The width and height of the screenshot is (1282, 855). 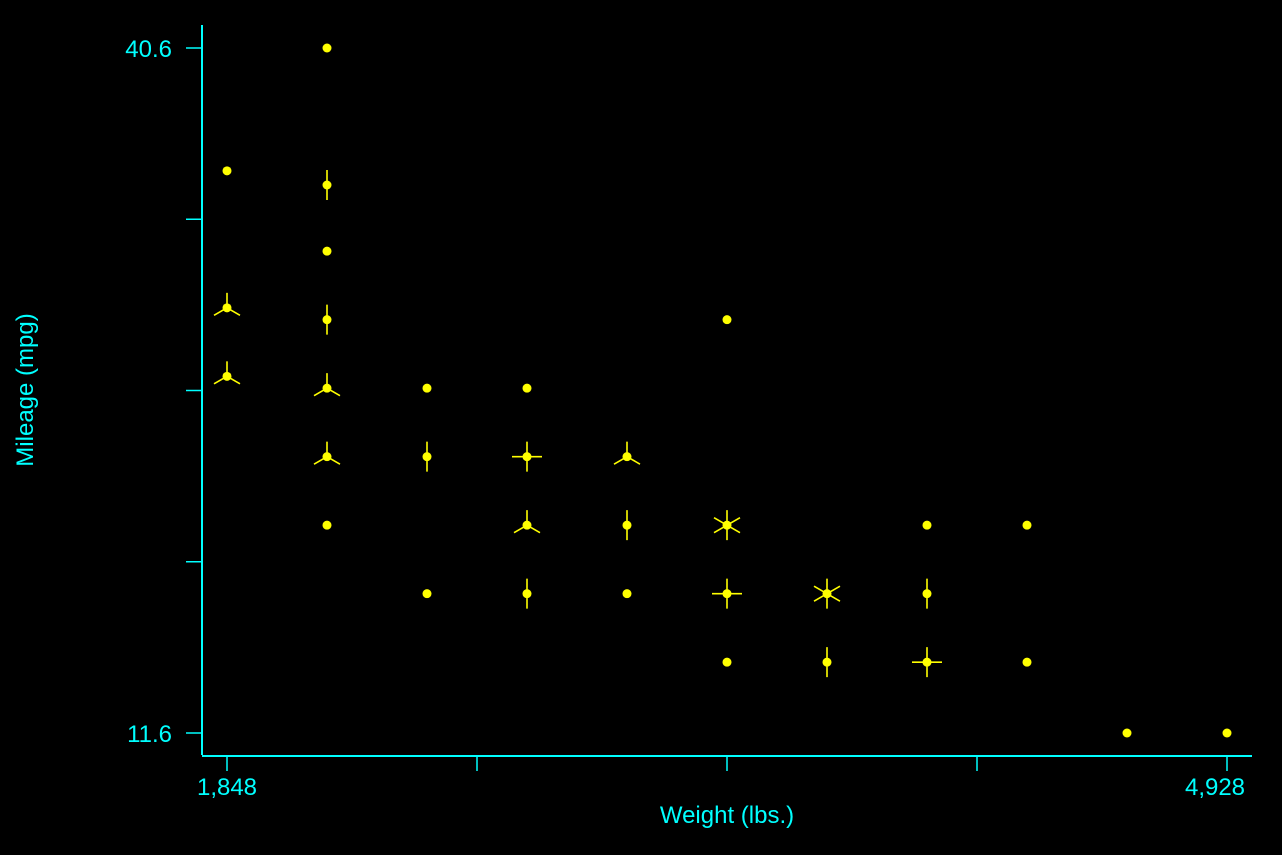 What do you see at coordinates (727, 815) in the screenshot?
I see `x-axis-title: Weight (lbs.)` at bounding box center [727, 815].